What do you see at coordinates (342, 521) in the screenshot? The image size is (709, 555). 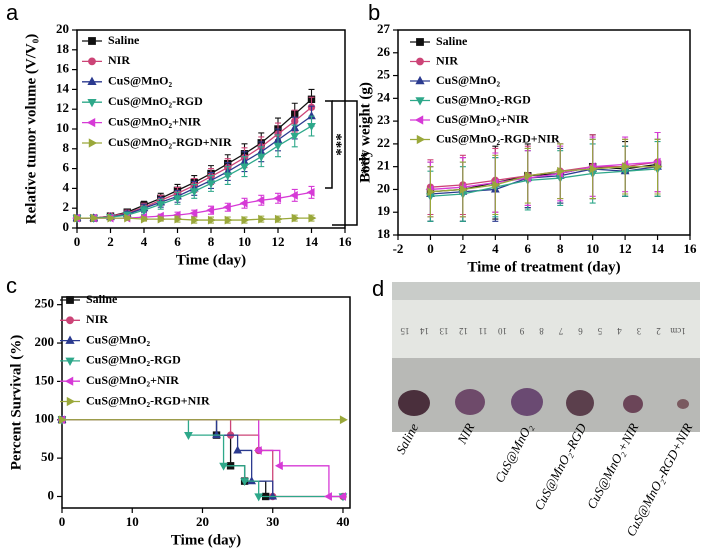 I see `x-tick-label: 40` at bounding box center [342, 521].